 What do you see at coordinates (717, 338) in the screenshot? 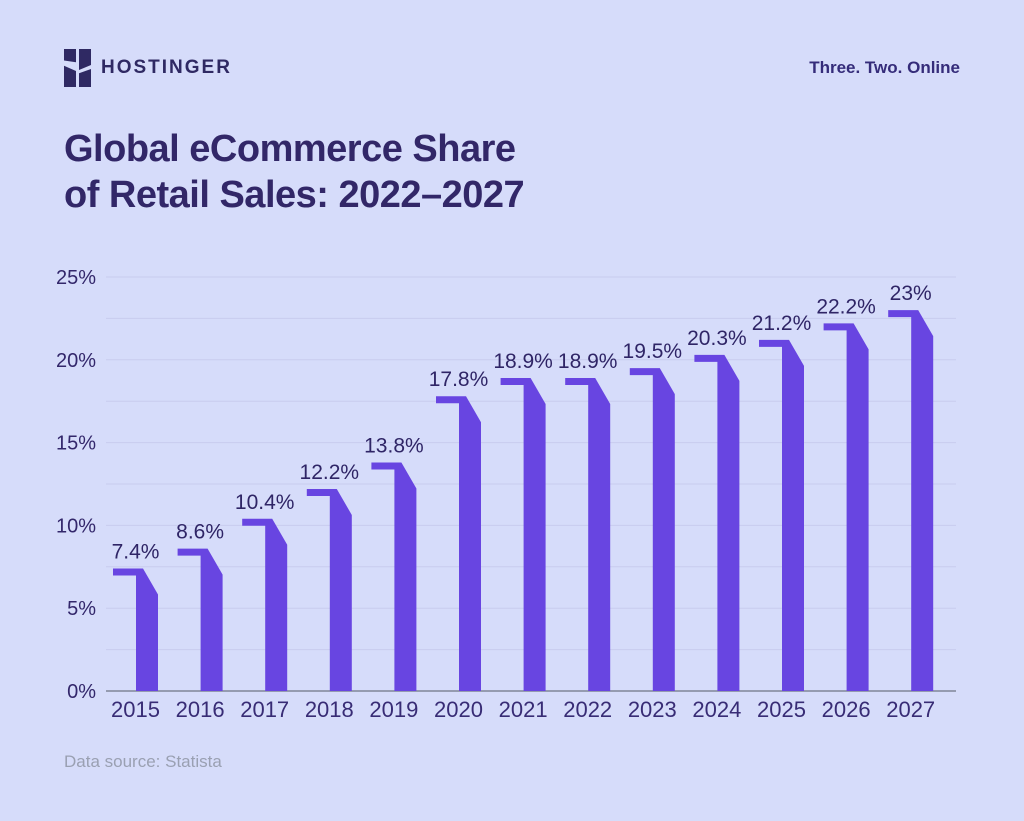
I see `value-label-2024: 20.3%` at bounding box center [717, 338].